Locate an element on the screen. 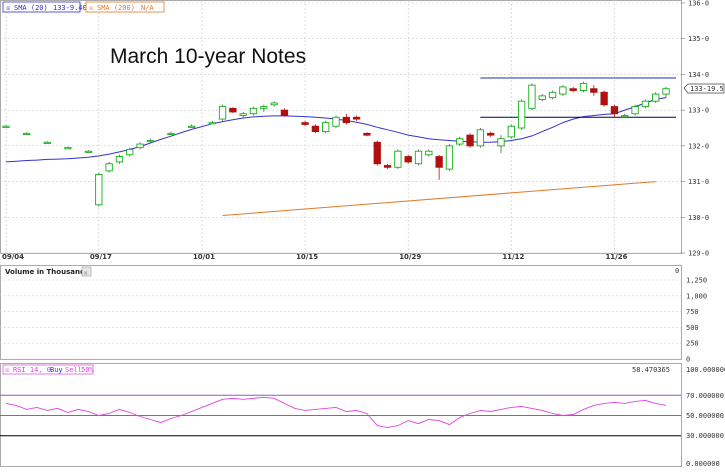 The height and width of the screenshot is (472, 725). rsi-close-icon: ☒ is located at coordinates (7, 370).